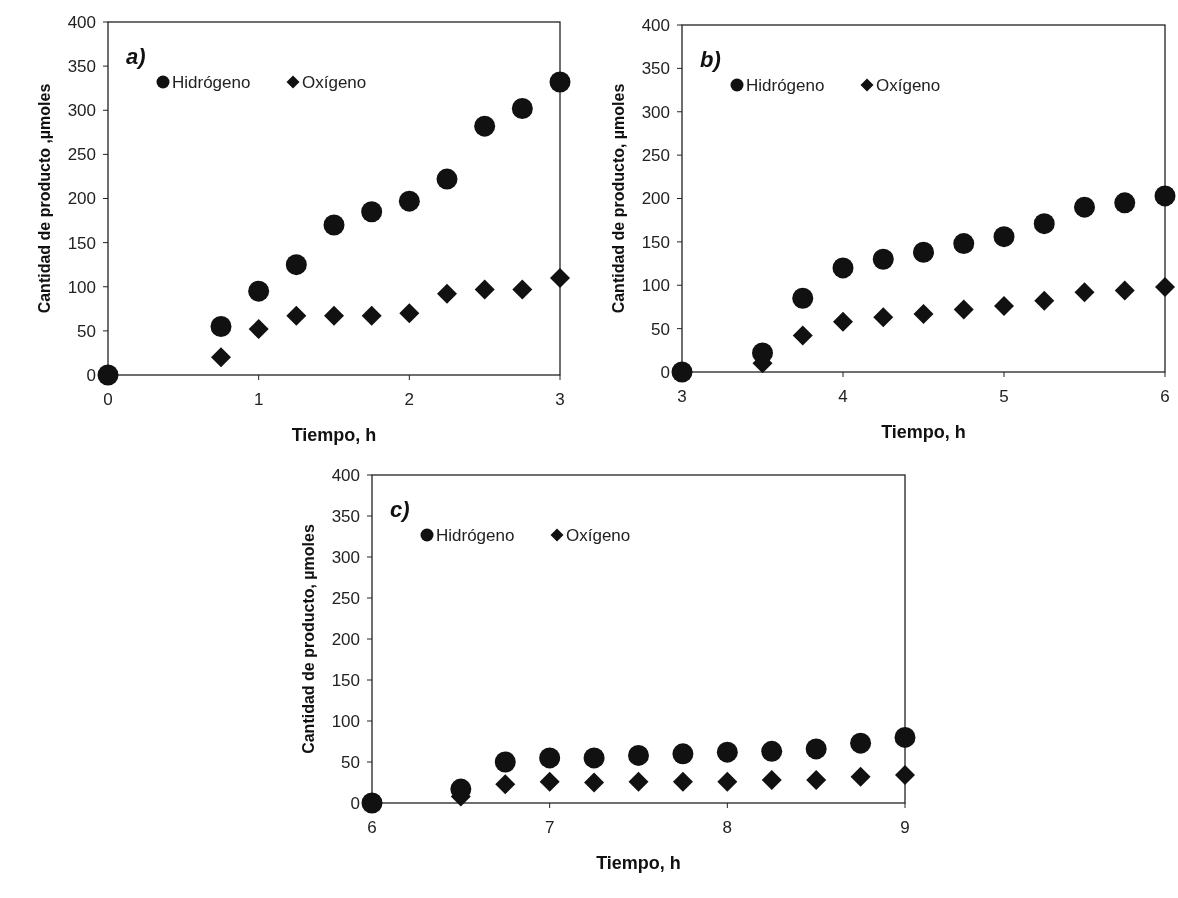  I want to click on y-axis-title: Cantidad de producto, µmoles, so click(618, 198).